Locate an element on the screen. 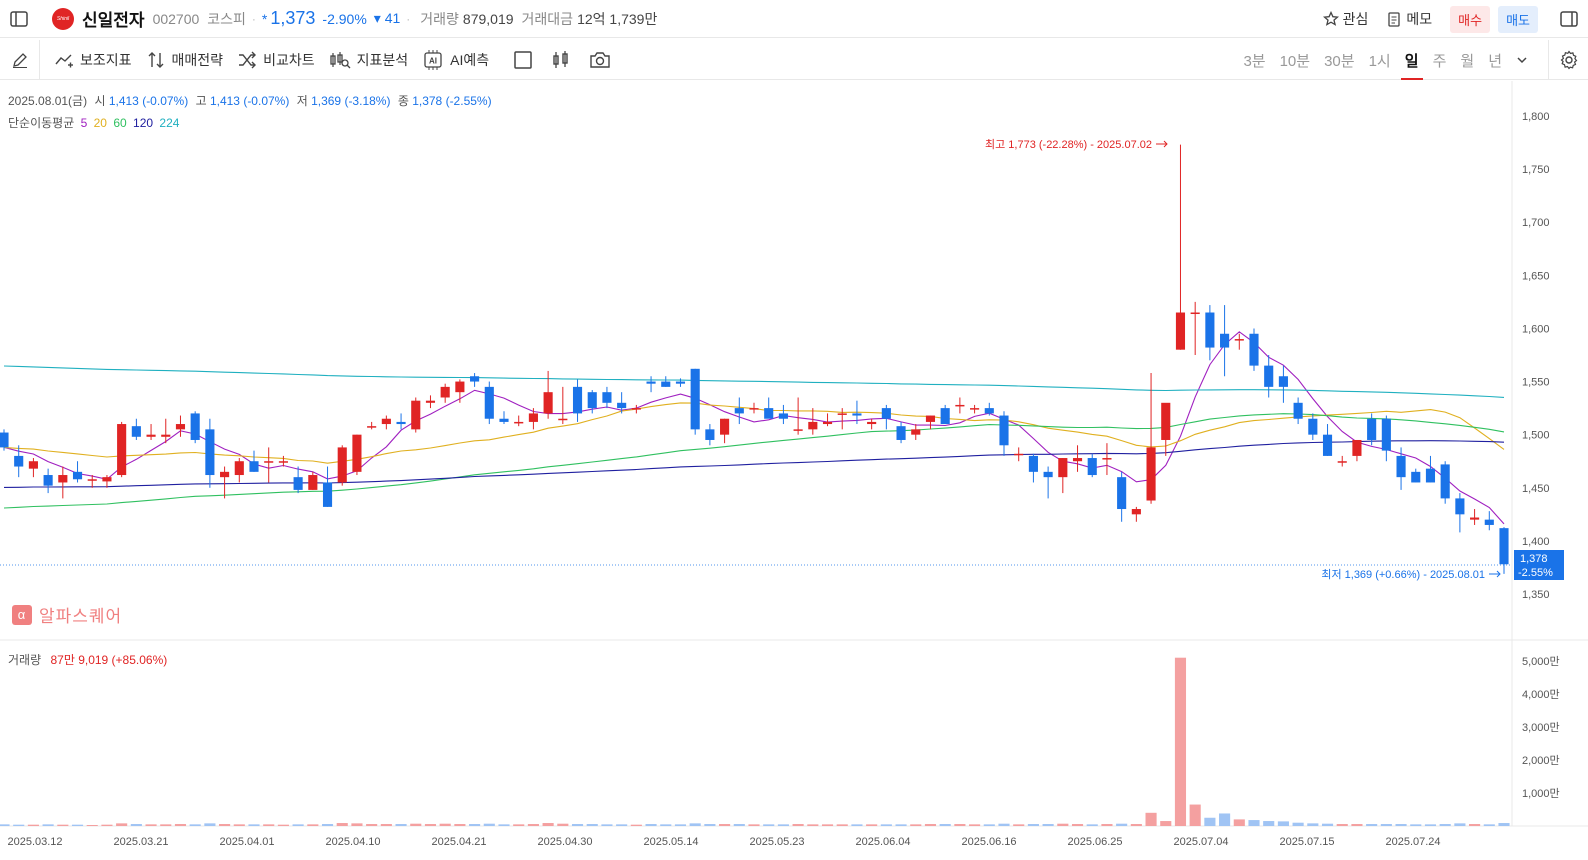  star-icon is located at coordinates (1330, 18).